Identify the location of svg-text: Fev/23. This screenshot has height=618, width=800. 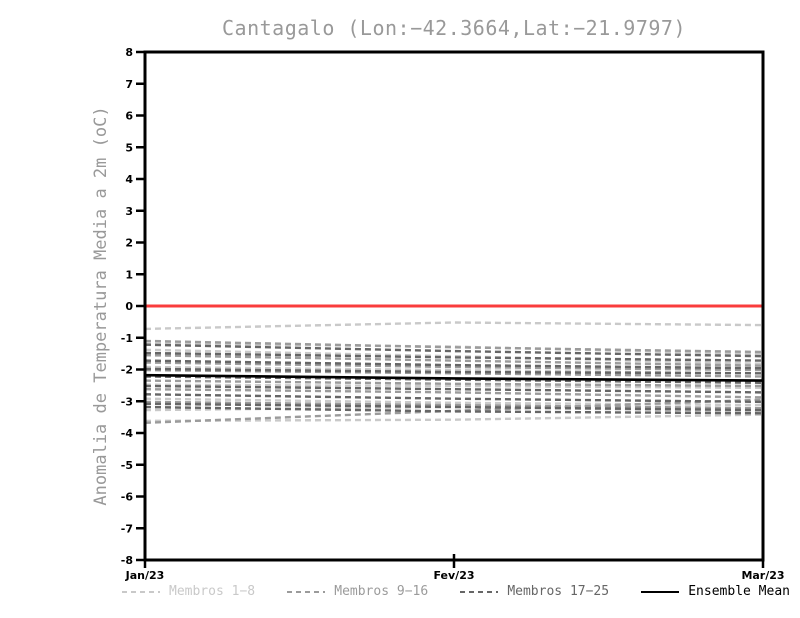
(453, 575).